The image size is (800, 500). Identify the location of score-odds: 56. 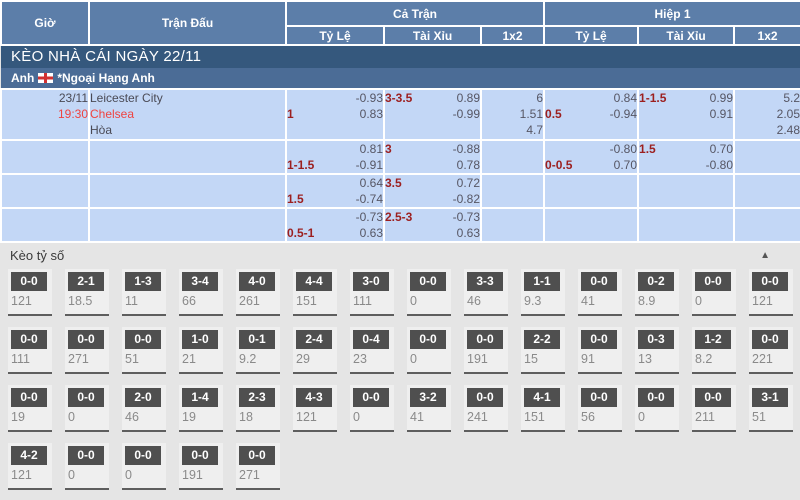
(588, 417).